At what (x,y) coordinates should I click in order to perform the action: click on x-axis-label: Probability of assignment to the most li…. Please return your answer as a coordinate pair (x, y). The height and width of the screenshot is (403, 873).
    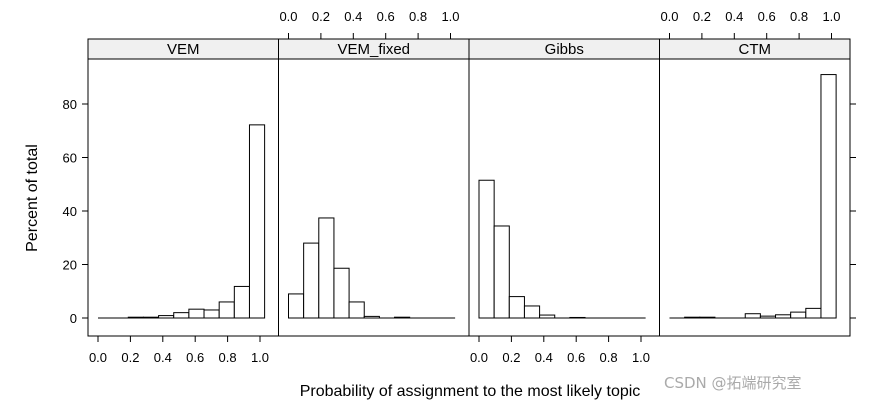
    Looking at the image, I should click on (470, 391).